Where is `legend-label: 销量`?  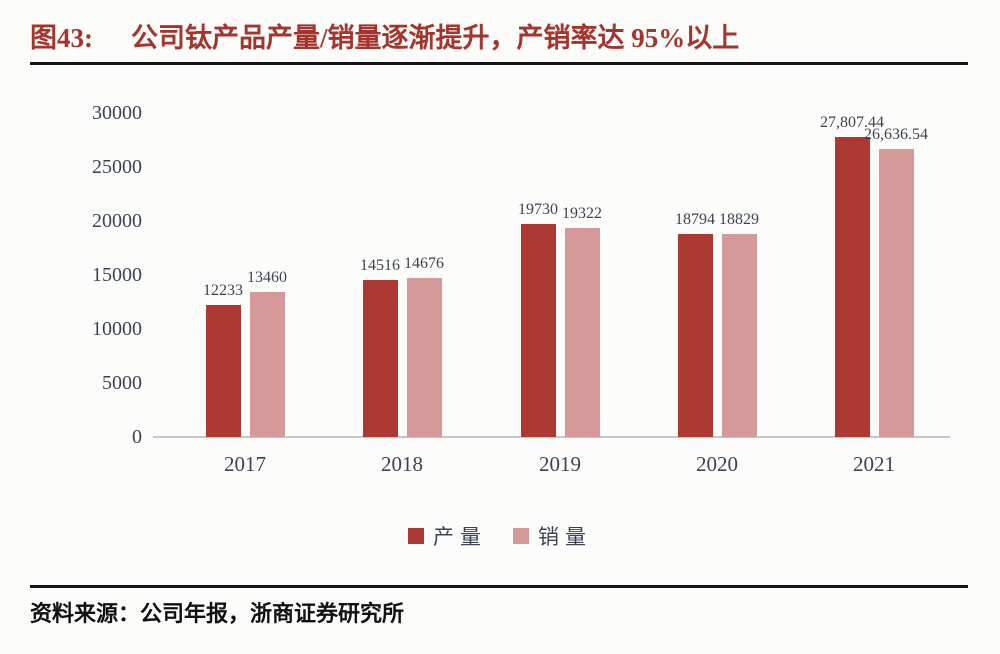
legend-label: 销量 is located at coordinates (565, 537).